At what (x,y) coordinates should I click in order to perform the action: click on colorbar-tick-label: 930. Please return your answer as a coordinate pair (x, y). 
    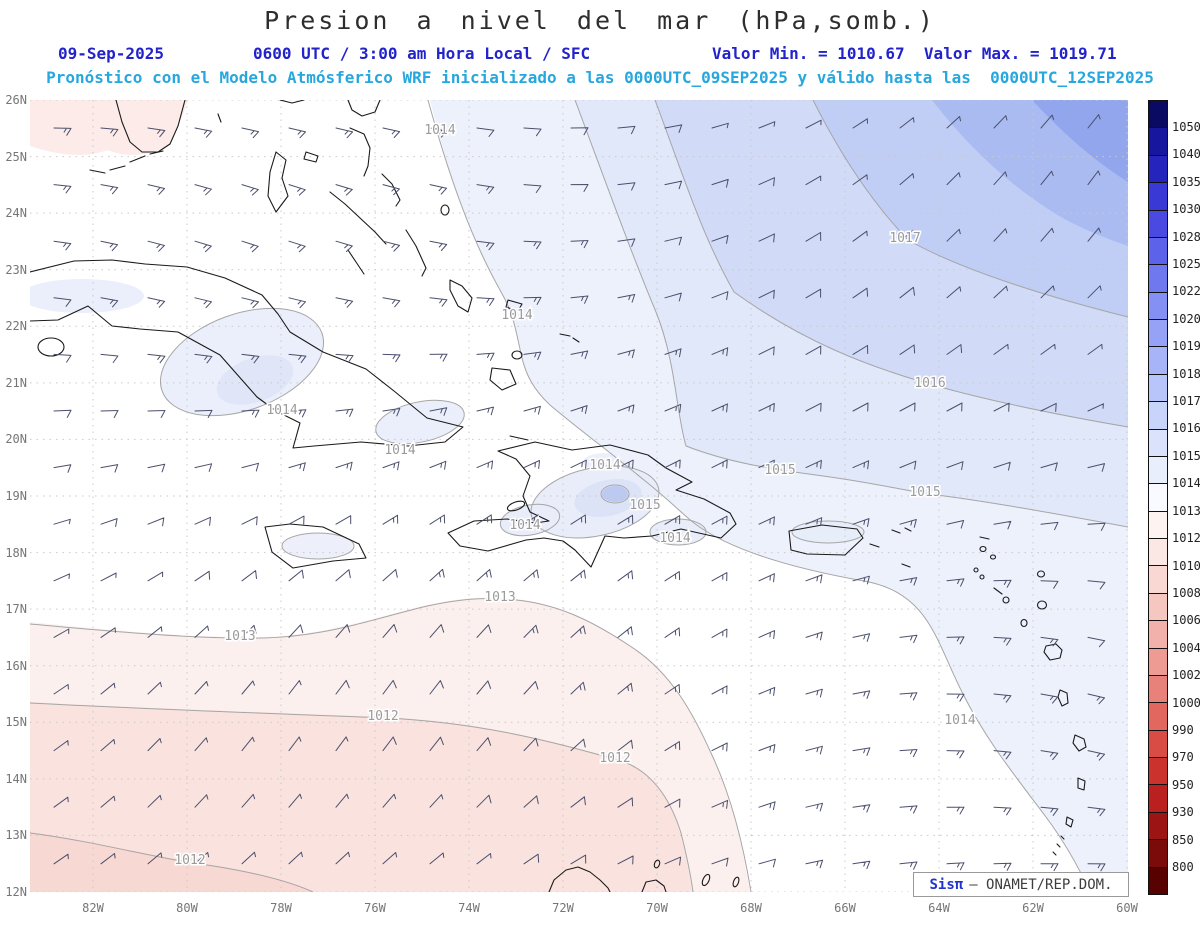
    Looking at the image, I should click on (1183, 812).